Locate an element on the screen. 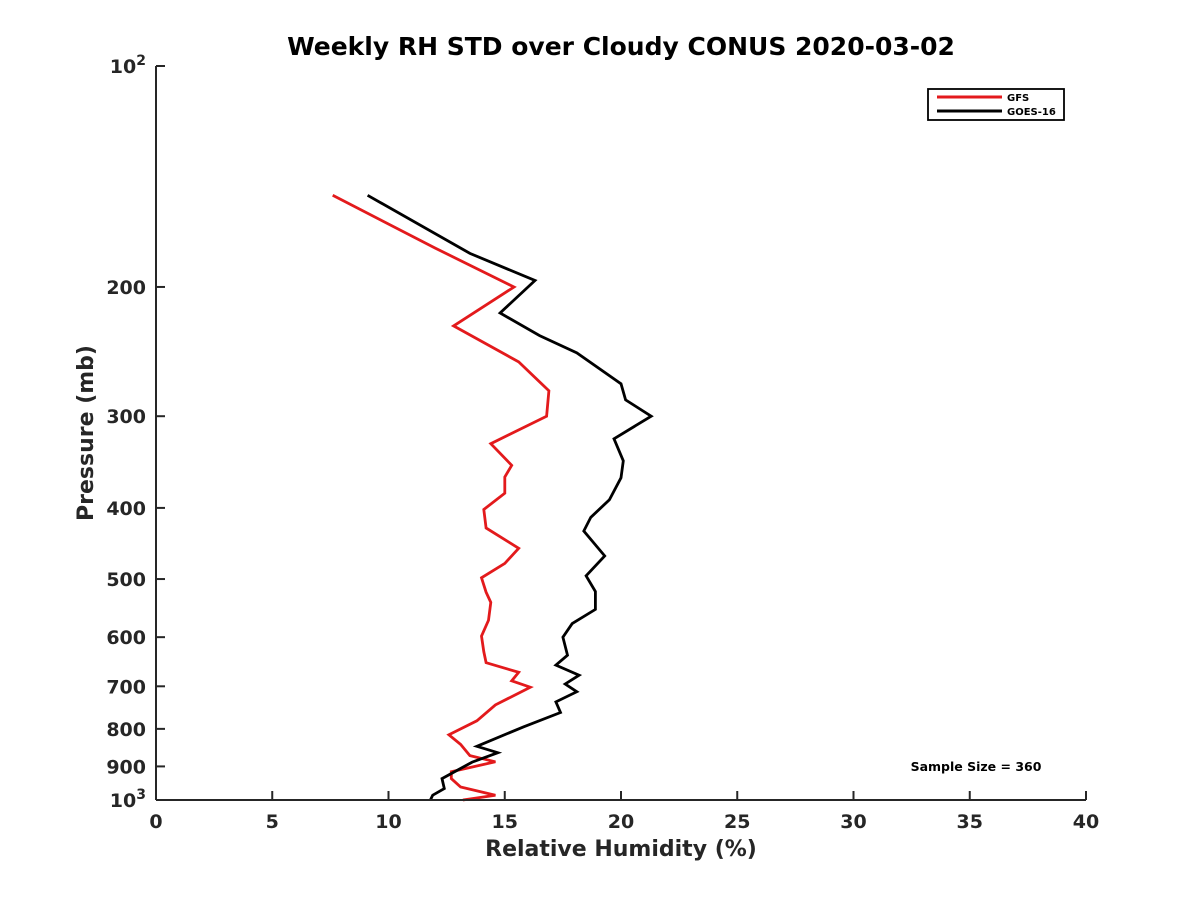  series-line-gfs is located at coordinates (441, 498).